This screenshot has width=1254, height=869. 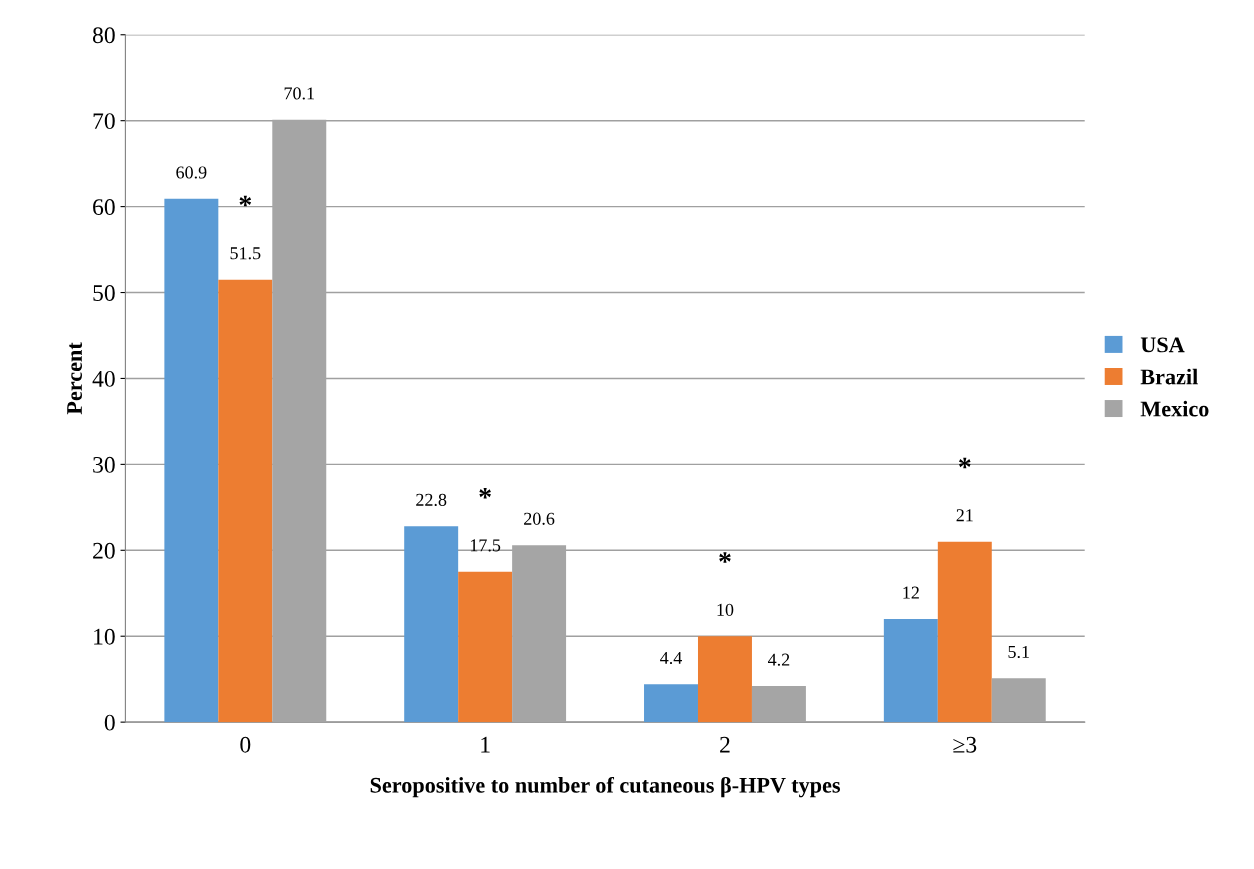 I want to click on y-axis-title: Percent, so click(x=74, y=378).